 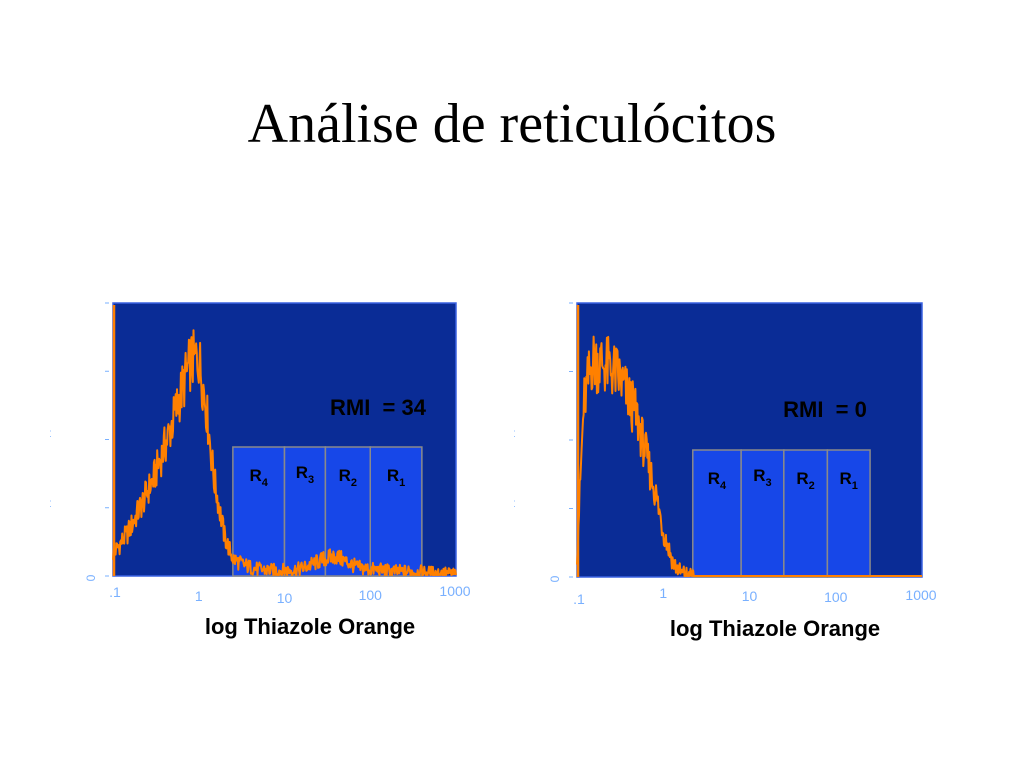 I want to click on left-x-axis-title: log Thiazole Orange, so click(x=310, y=626).